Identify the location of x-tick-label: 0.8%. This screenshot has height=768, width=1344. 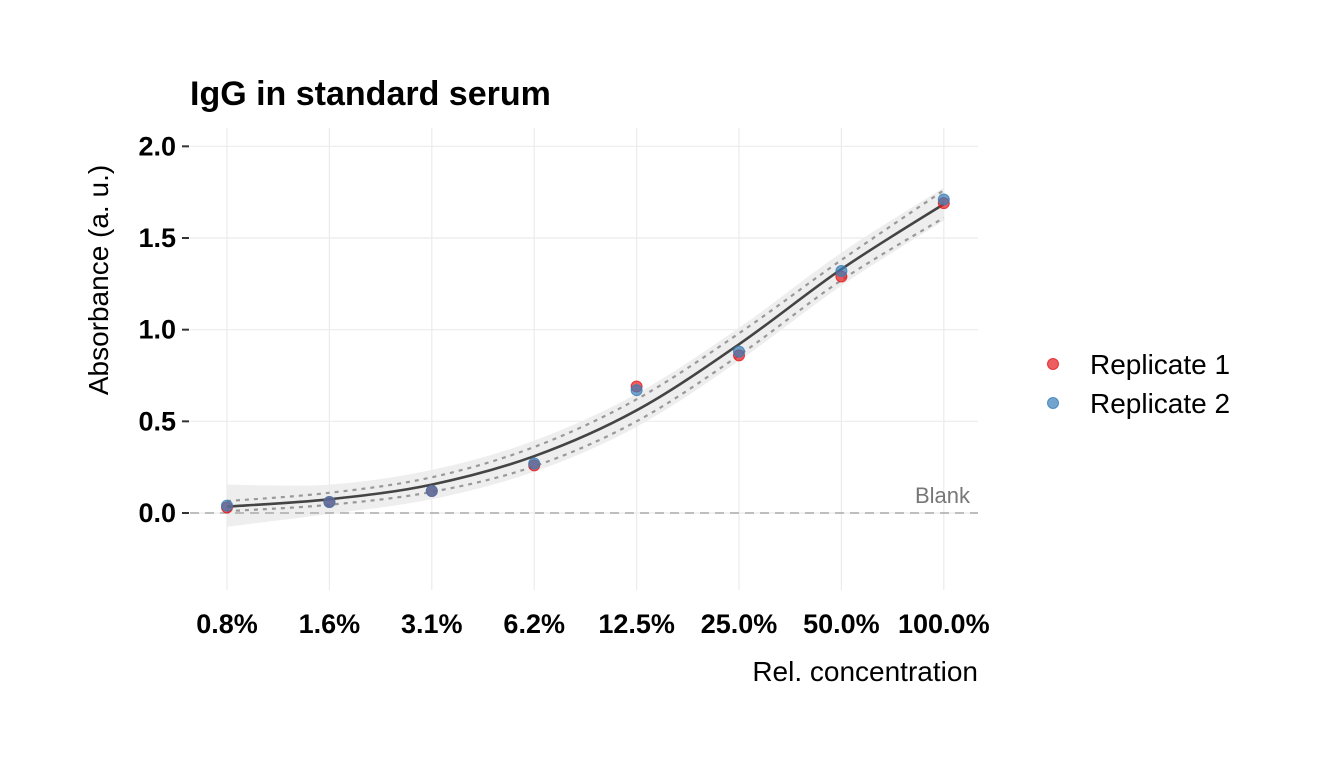
(227, 624).